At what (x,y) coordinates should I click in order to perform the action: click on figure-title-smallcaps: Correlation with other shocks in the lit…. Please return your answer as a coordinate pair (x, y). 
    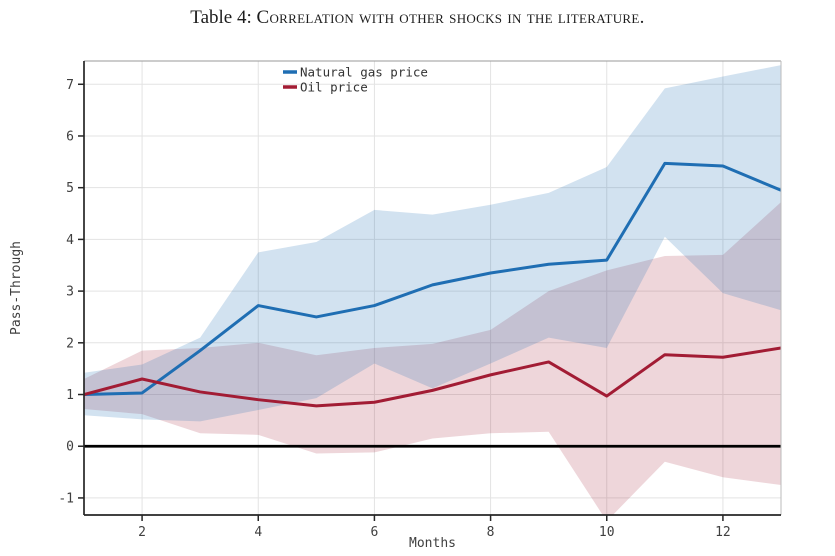
    Looking at the image, I should click on (450, 17).